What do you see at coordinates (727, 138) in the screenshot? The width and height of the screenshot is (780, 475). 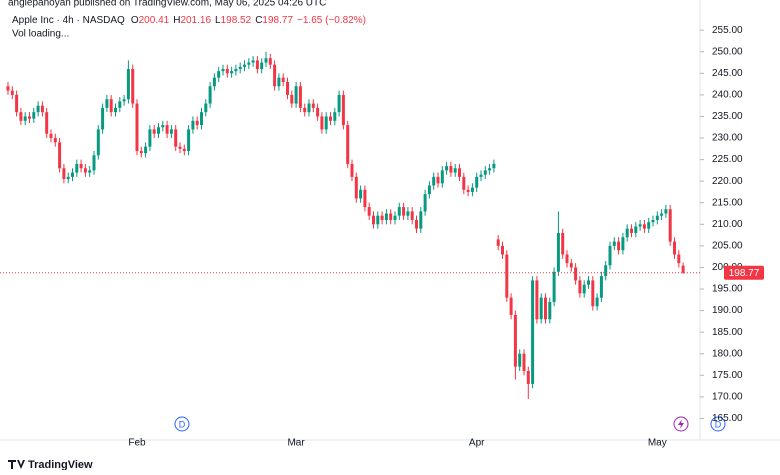 I see `y-tick-label: 230.00` at bounding box center [727, 138].